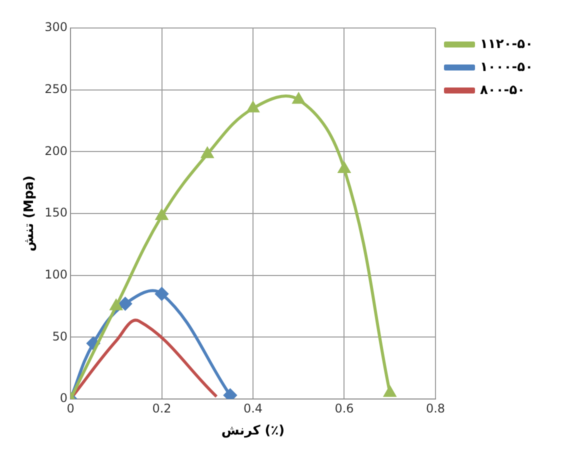  Describe the element at coordinates (507, 44) in the screenshot. I see `legend-label: ۱۱۲۰-۵۰` at that location.